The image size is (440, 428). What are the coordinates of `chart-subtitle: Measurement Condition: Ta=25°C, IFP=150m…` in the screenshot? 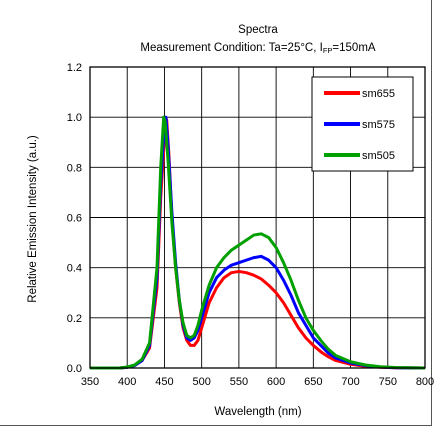 It's located at (257, 48).